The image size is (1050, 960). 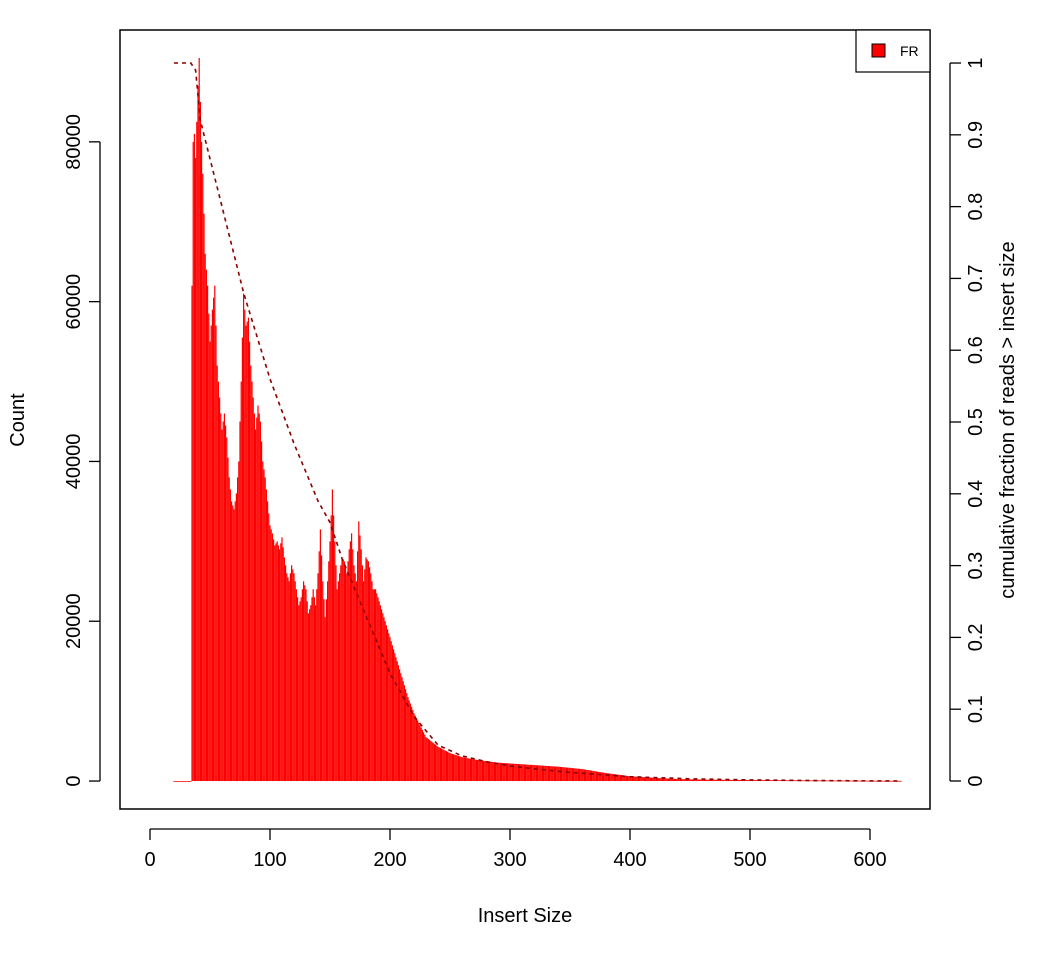 I want to click on y2-tick-label: 0.7, so click(x=976, y=278).